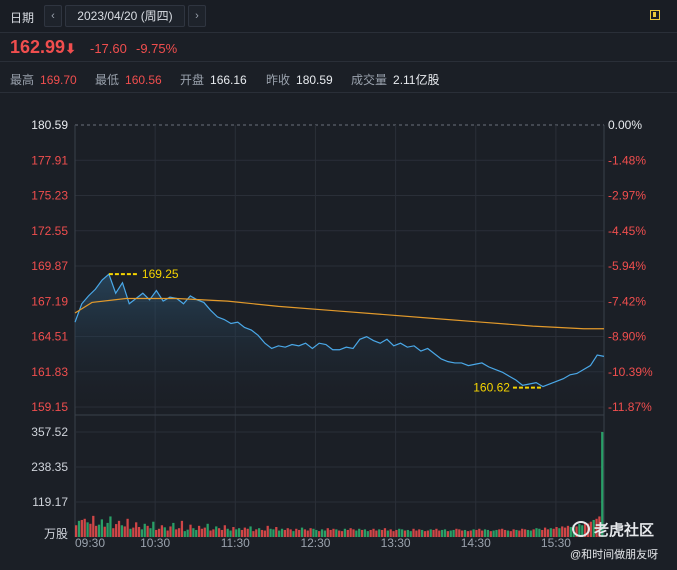 This screenshot has height=570, width=677. I want to click on high-annotation: 169.25, so click(160, 274).